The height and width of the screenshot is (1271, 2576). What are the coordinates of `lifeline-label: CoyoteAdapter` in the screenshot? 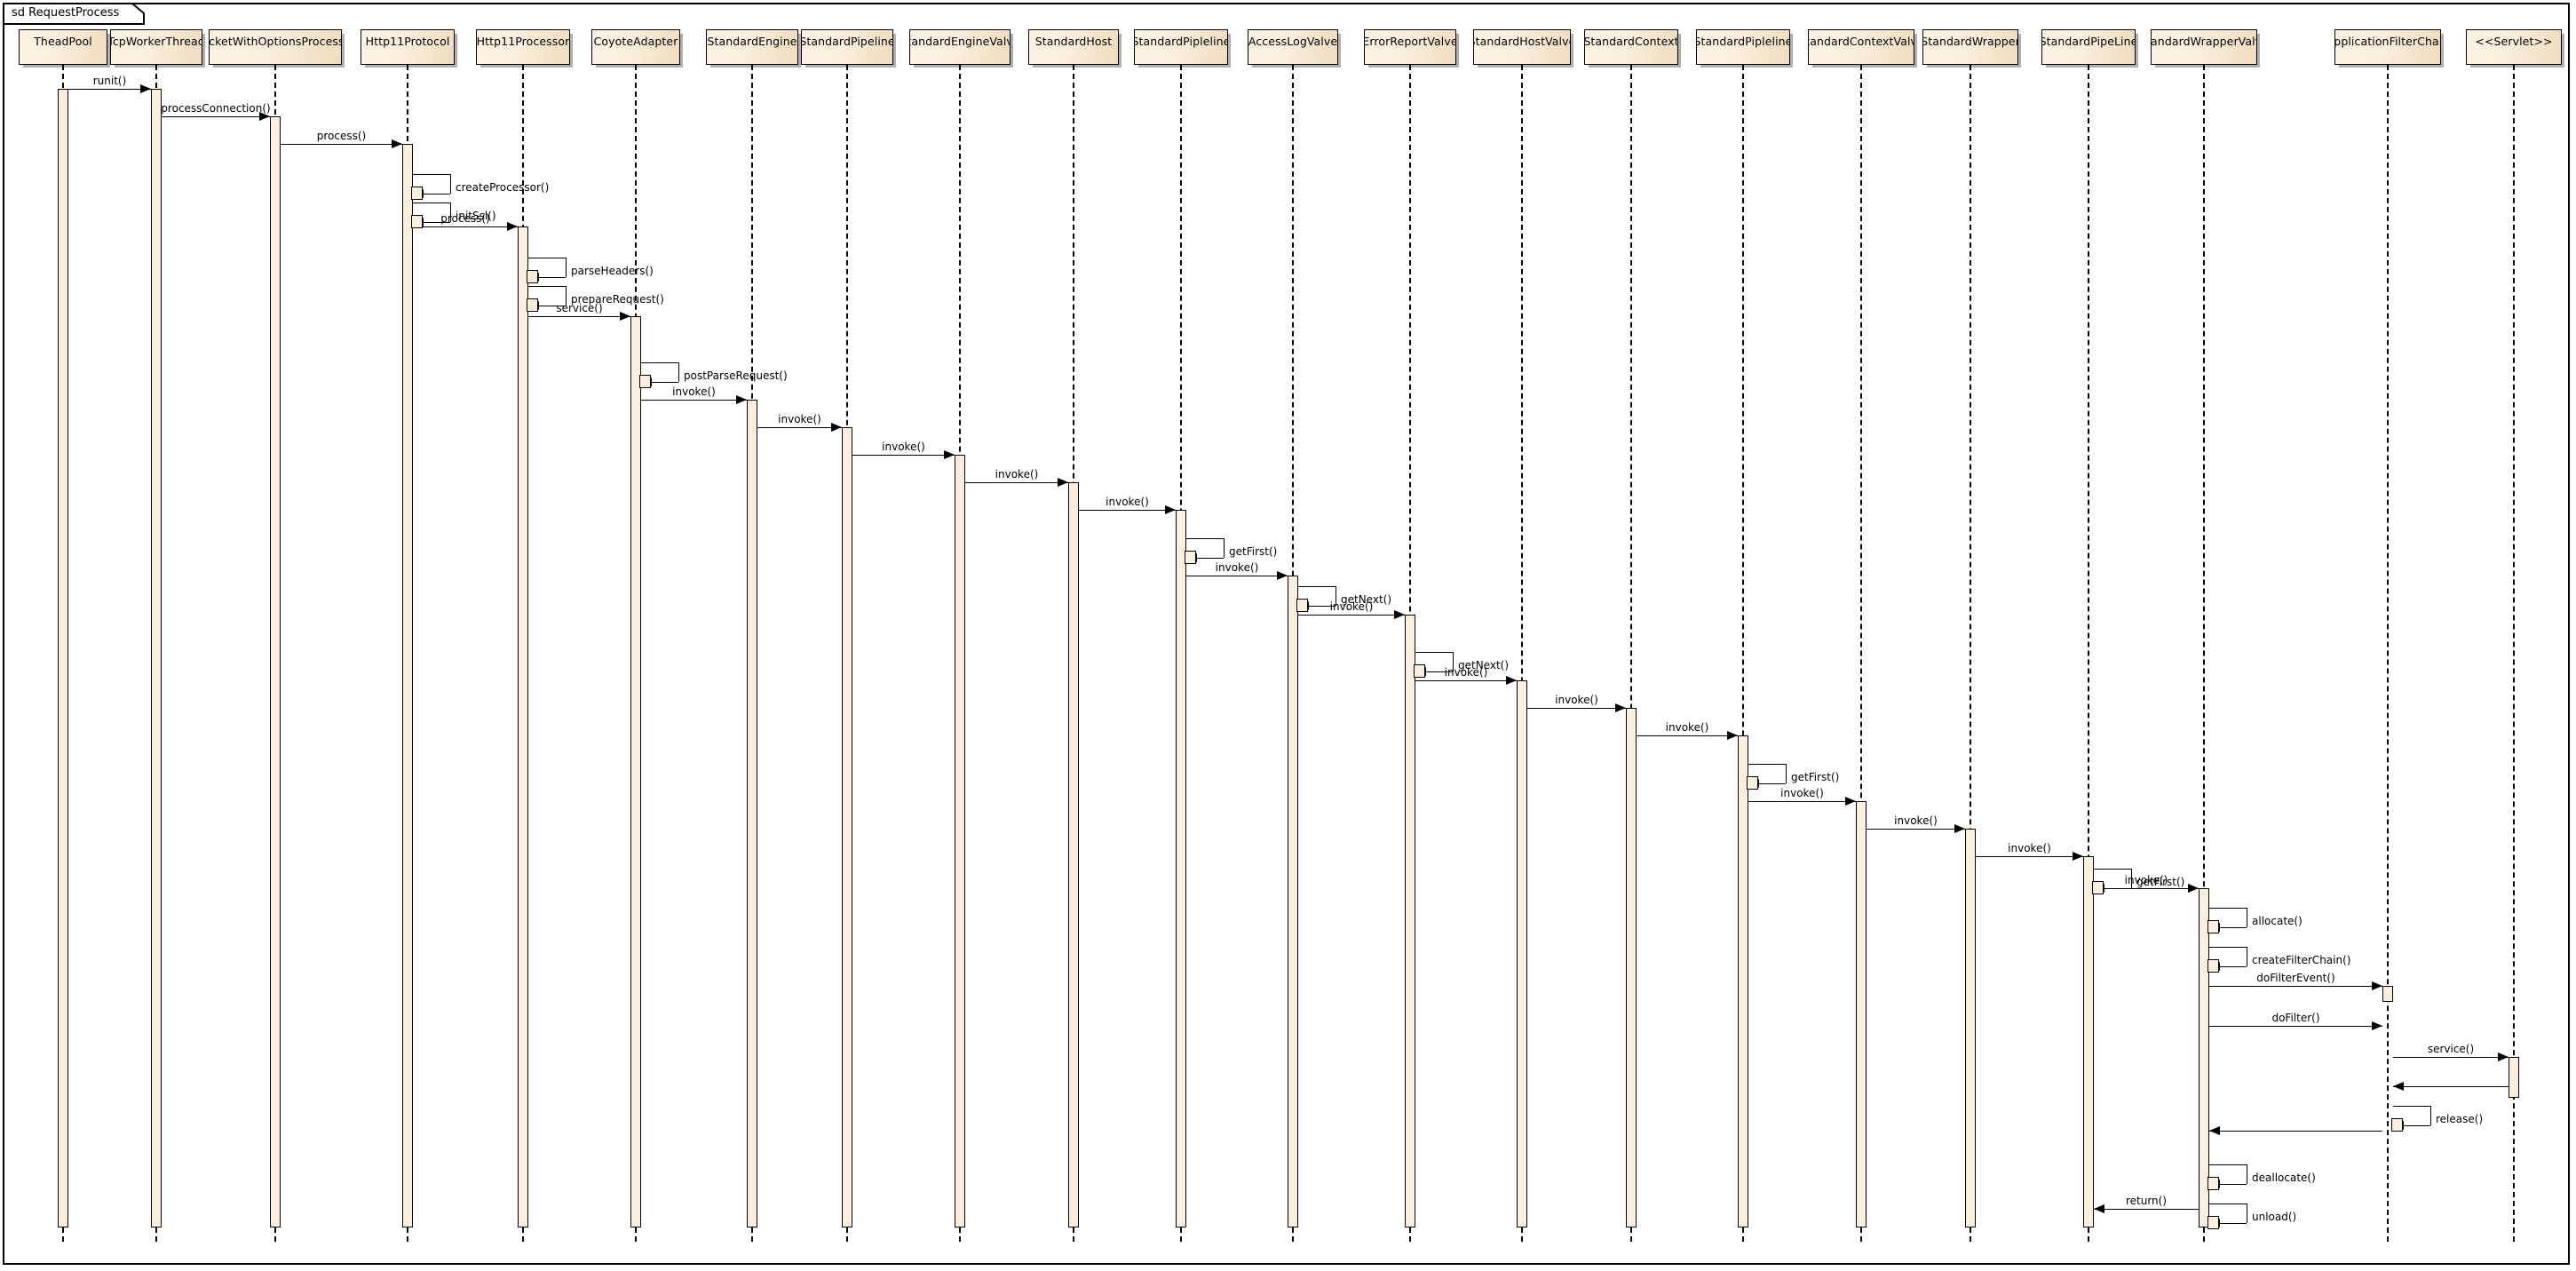 It's located at (635, 41).